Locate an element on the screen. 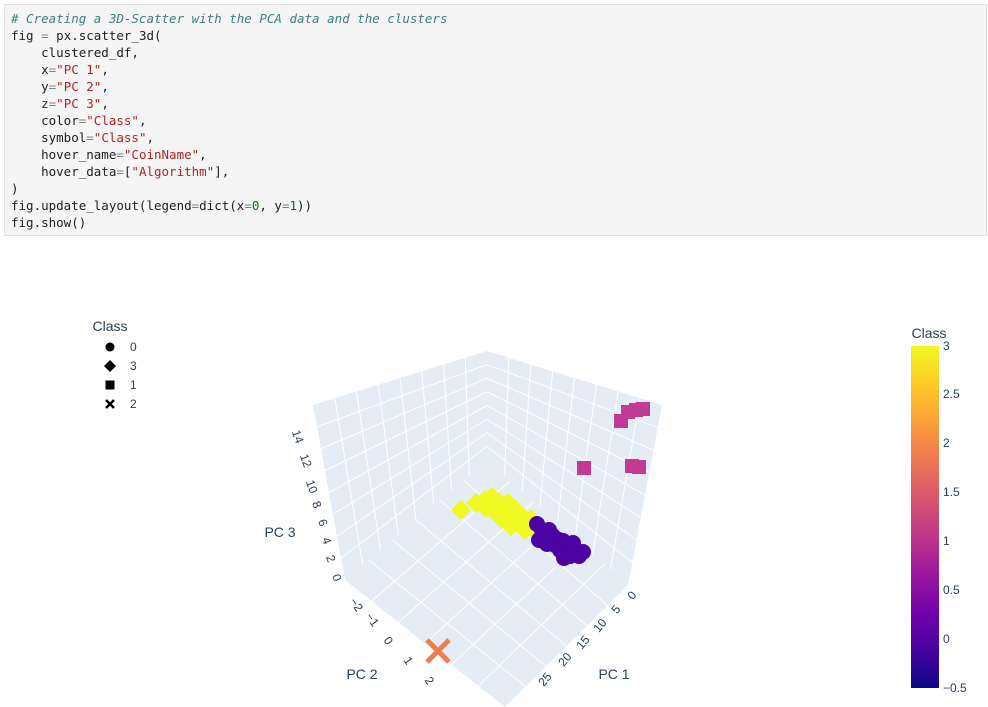  code-token: )) is located at coordinates (305, 205).